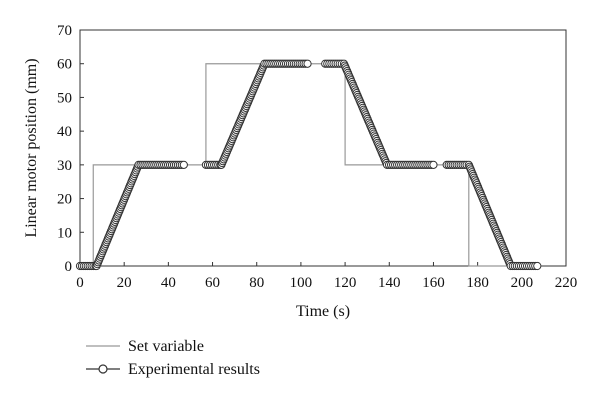 The height and width of the screenshot is (401, 600). I want to click on legend-label-set-variable: Set variable, so click(166, 346).